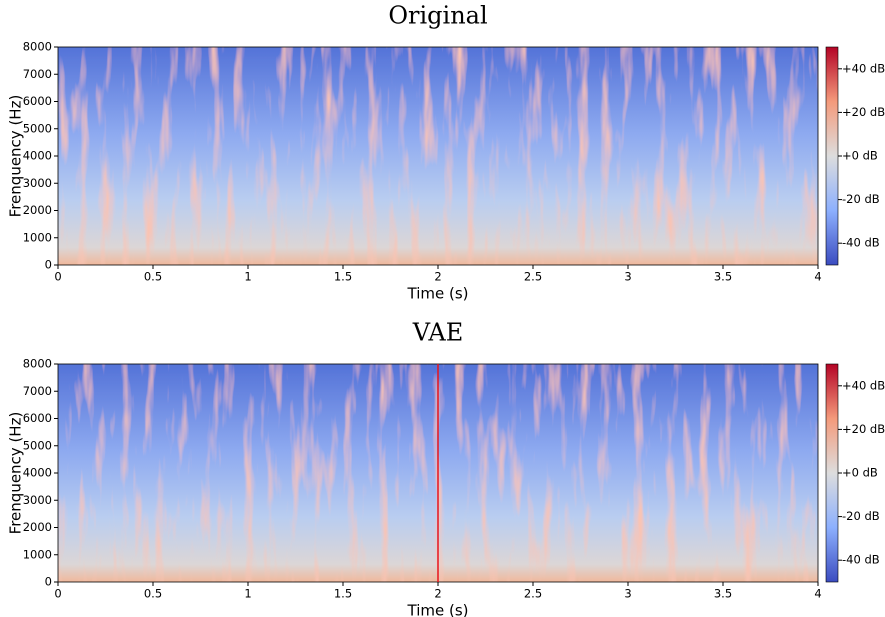 The image size is (885, 617). Describe the element at coordinates (437, 16) in the screenshot. I see `chart-title: Original` at that location.